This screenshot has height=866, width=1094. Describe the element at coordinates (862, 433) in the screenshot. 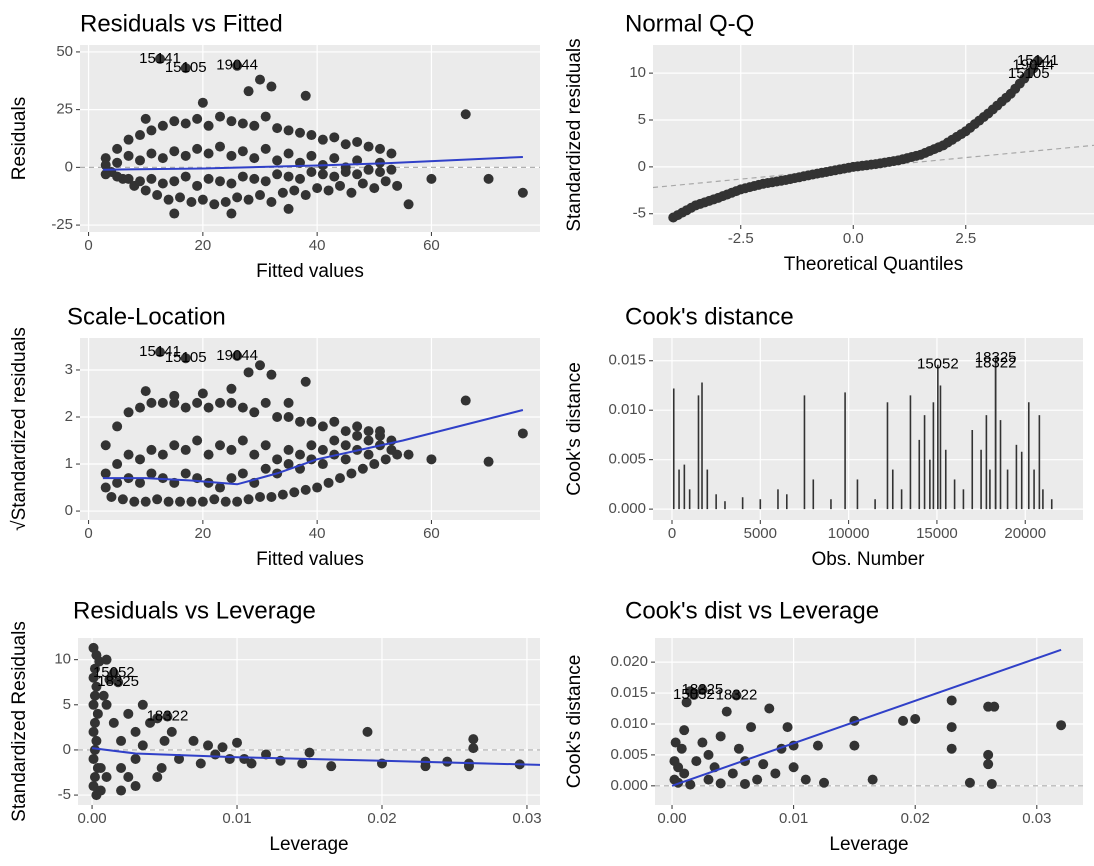

I see `plot-area` at that location.